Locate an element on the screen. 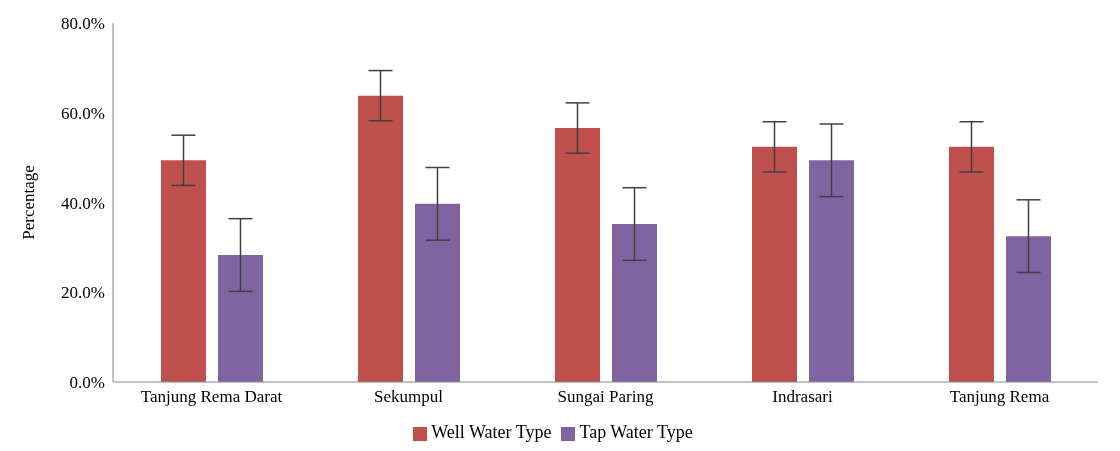 This screenshot has height=451, width=1120. y-tick-label: 0.0% is located at coordinates (87, 383).